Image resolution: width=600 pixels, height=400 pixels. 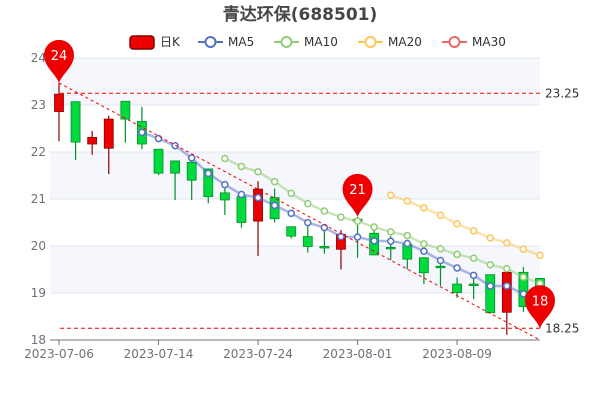 What do you see at coordinates (358, 354) in the screenshot?
I see `x-tick-label: 2023-08-01` at bounding box center [358, 354].